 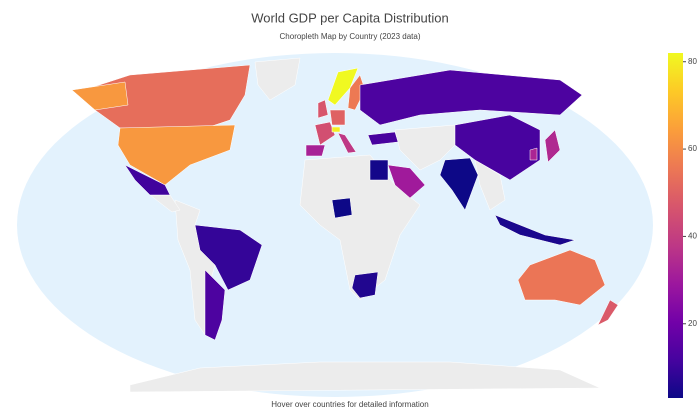 I want to click on land-se-asia, so click(x=490, y=185).